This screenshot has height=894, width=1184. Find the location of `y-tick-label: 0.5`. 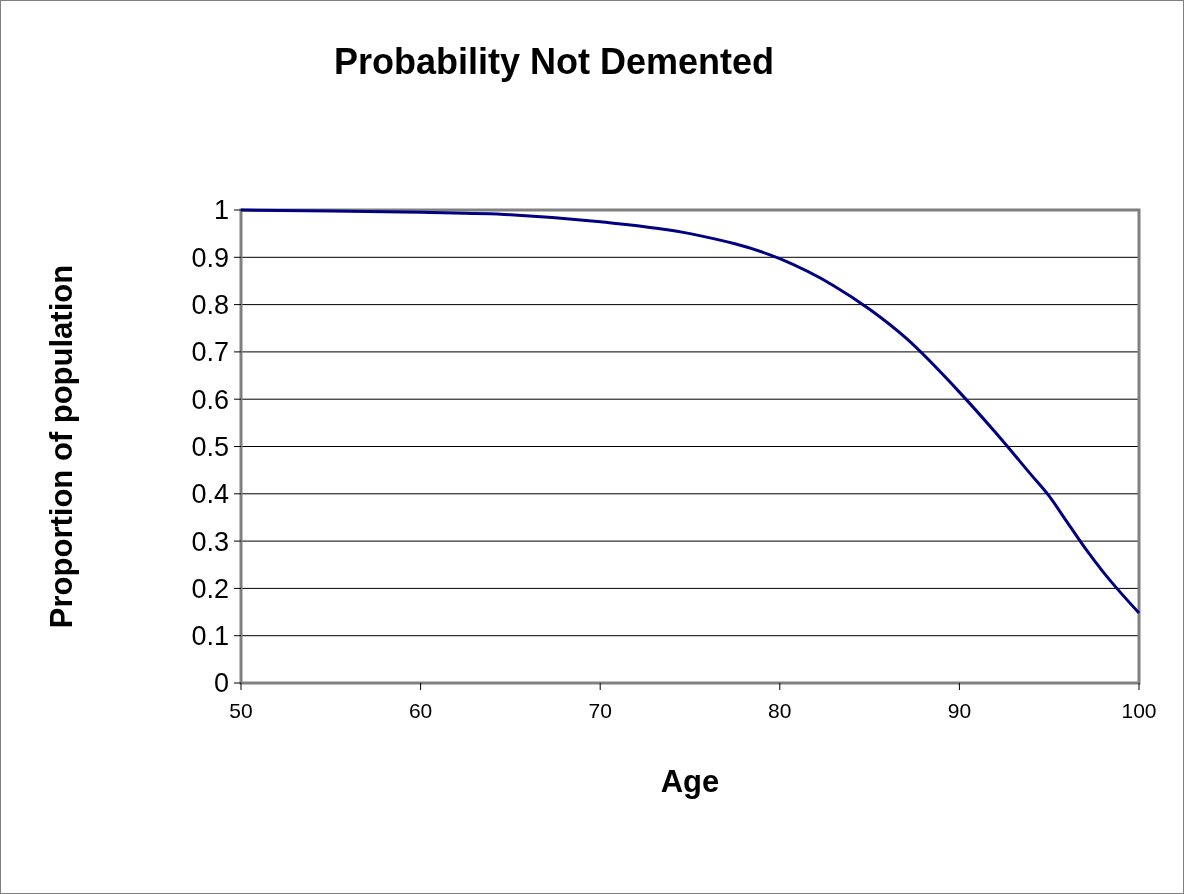

y-tick-label: 0.5 is located at coordinates (210, 446).